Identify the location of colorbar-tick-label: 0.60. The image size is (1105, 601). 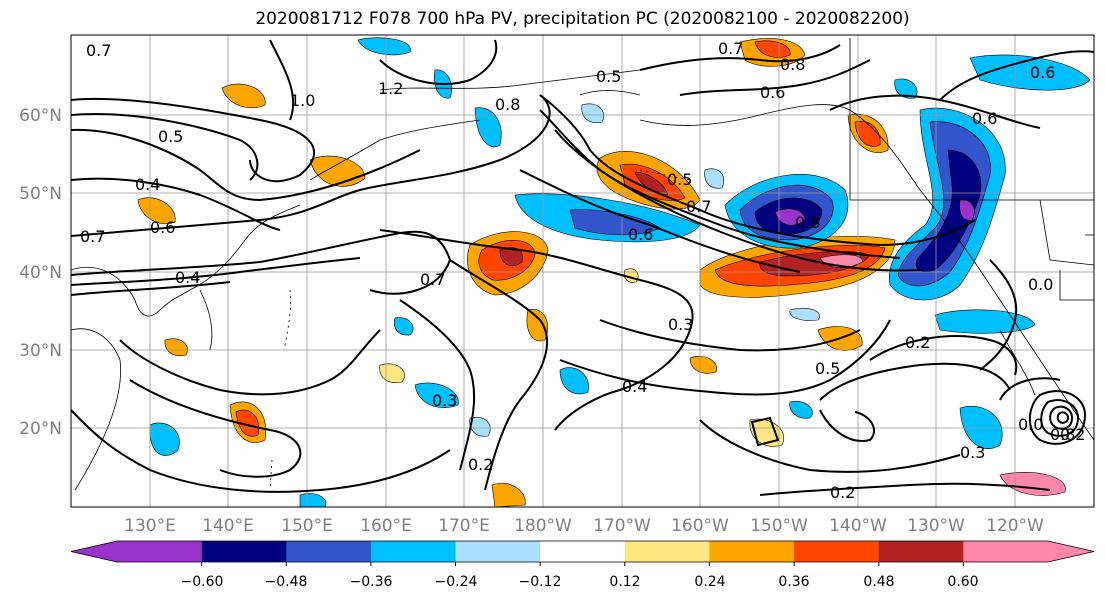
(962, 582).